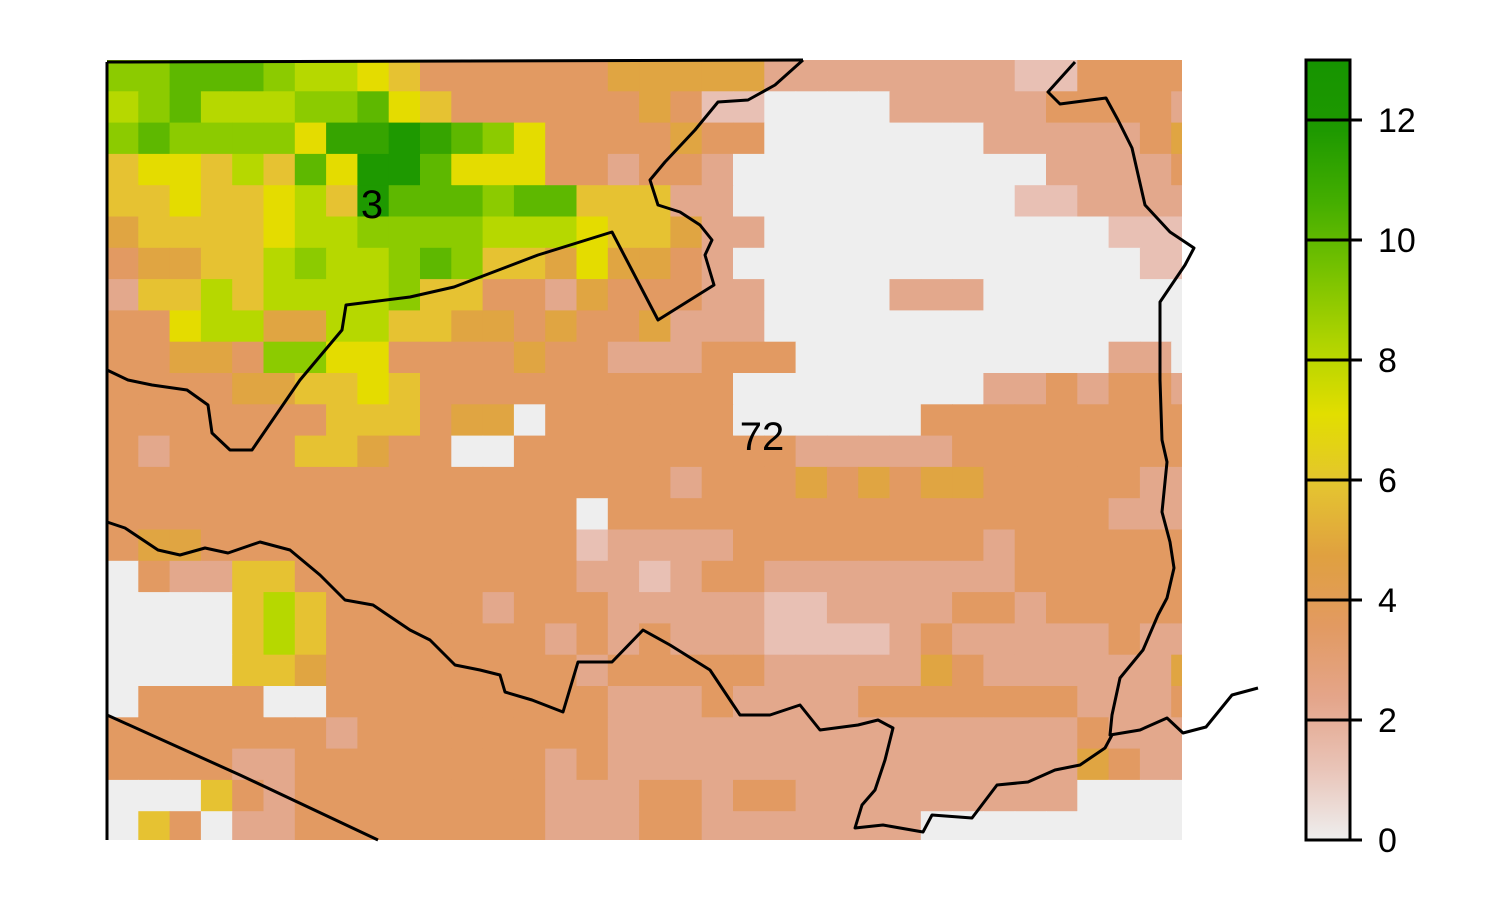 Image resolution: width=1500 pixels, height=900 pixels. I want to click on legend-tick-label: 2, so click(1387, 721).